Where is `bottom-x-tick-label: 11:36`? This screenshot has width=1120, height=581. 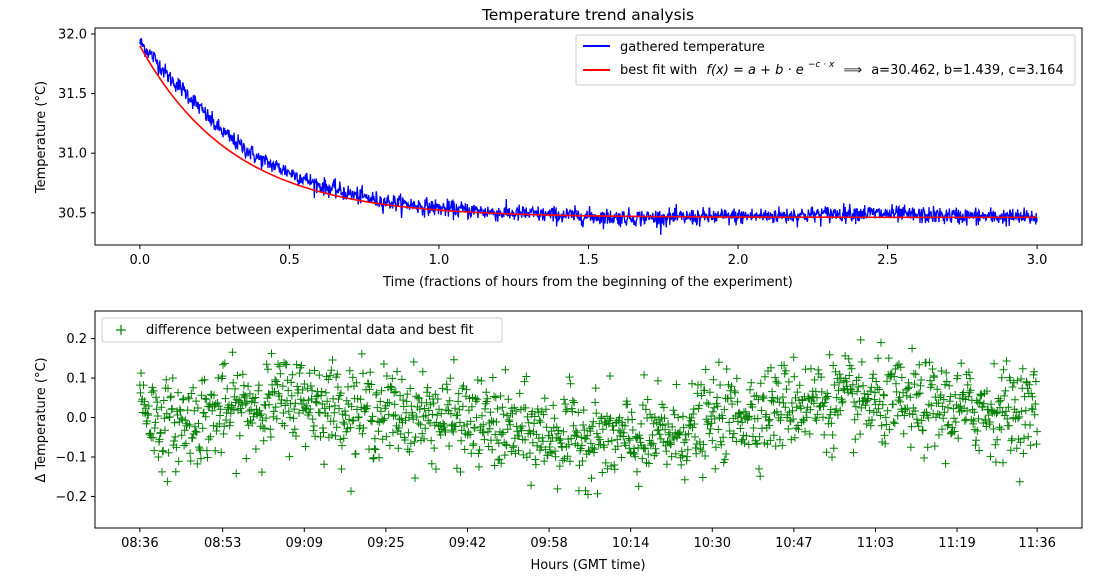
bottom-x-tick-label: 11:36 is located at coordinates (1036, 543).